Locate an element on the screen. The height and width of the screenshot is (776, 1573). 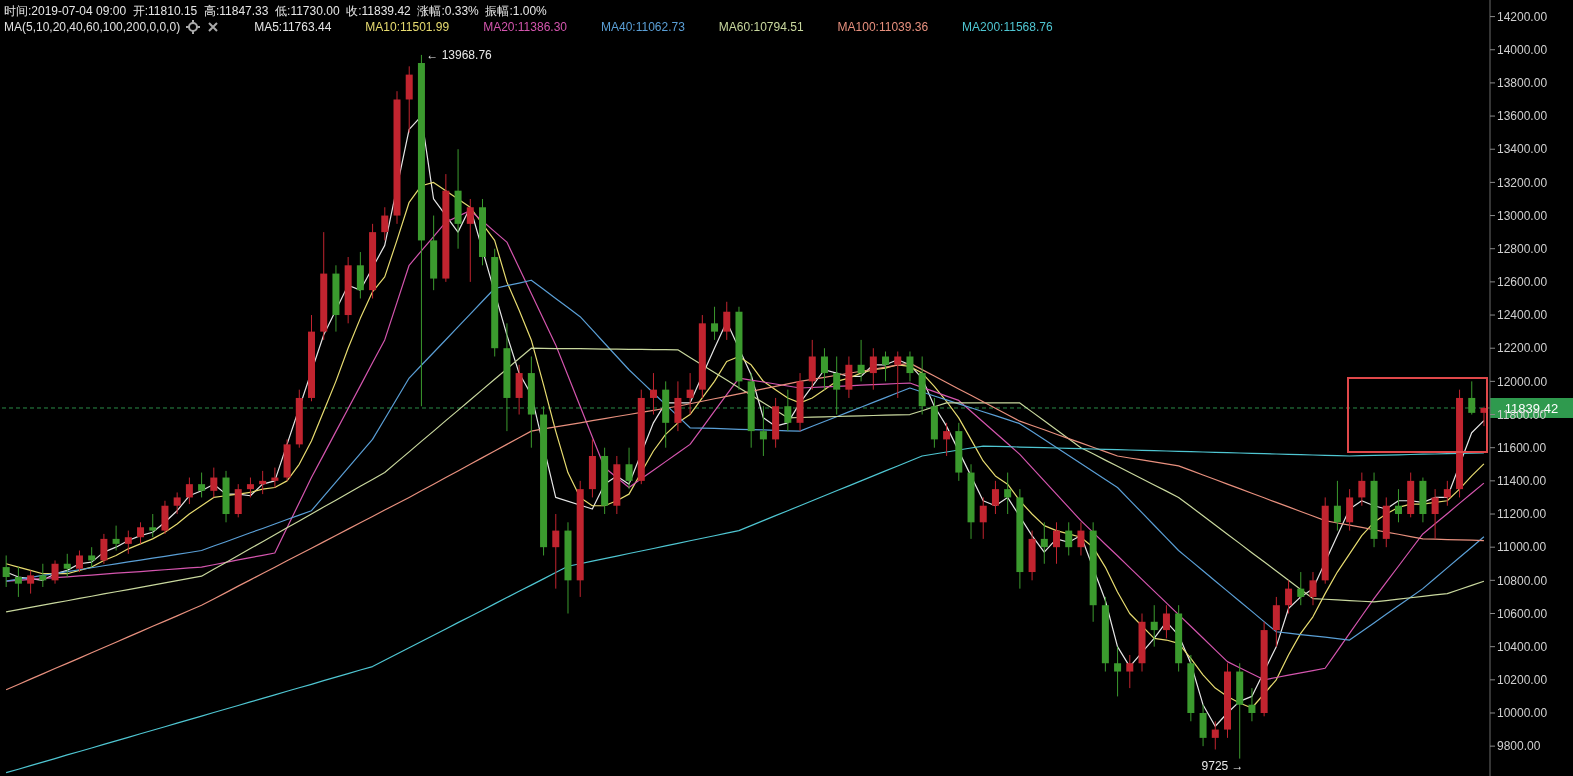
y-tick-label: 12800.00 is located at coordinates (1522, 248).